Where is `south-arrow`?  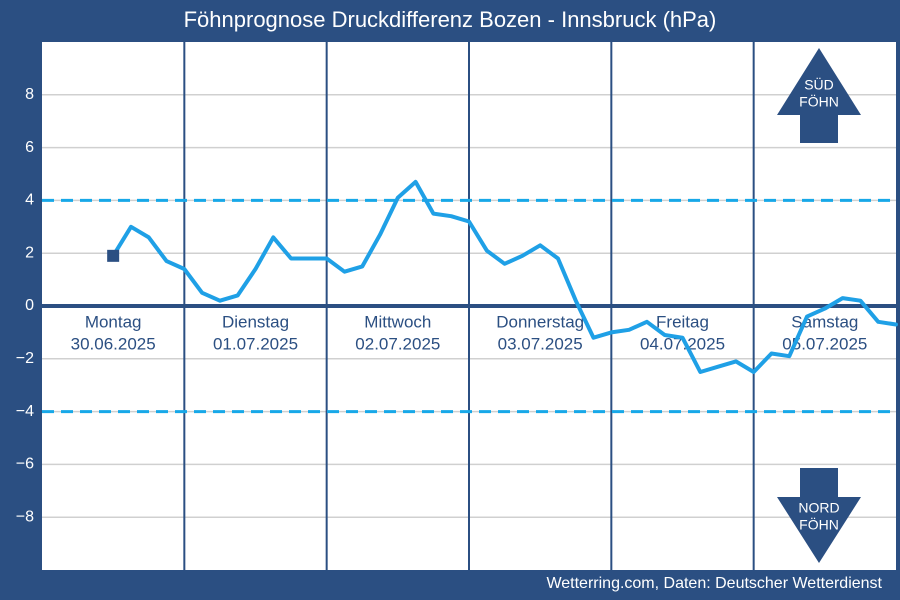
south-arrow is located at coordinates (819, 95).